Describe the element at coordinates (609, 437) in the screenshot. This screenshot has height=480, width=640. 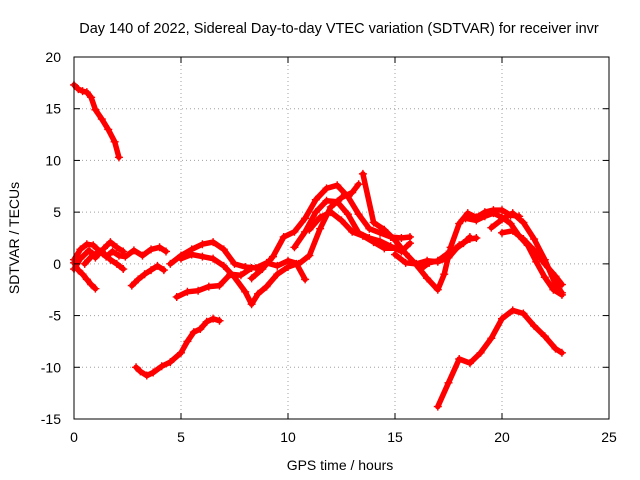
I see `x-tick-label: 25` at that location.